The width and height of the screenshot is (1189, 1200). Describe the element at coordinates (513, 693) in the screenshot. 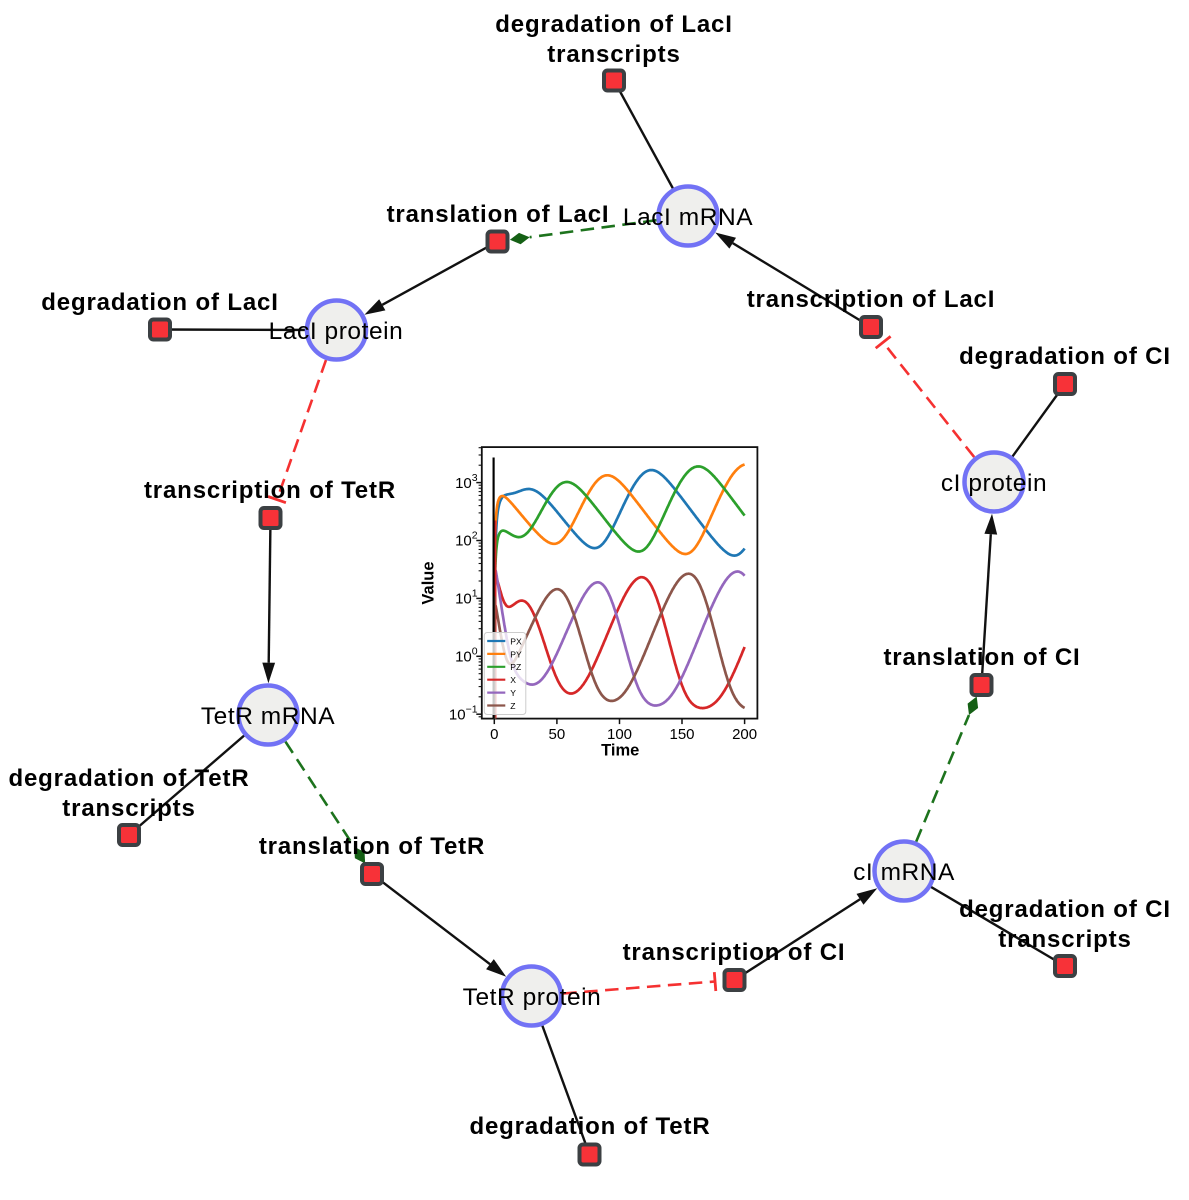

I see `svg-text: Y` at that location.